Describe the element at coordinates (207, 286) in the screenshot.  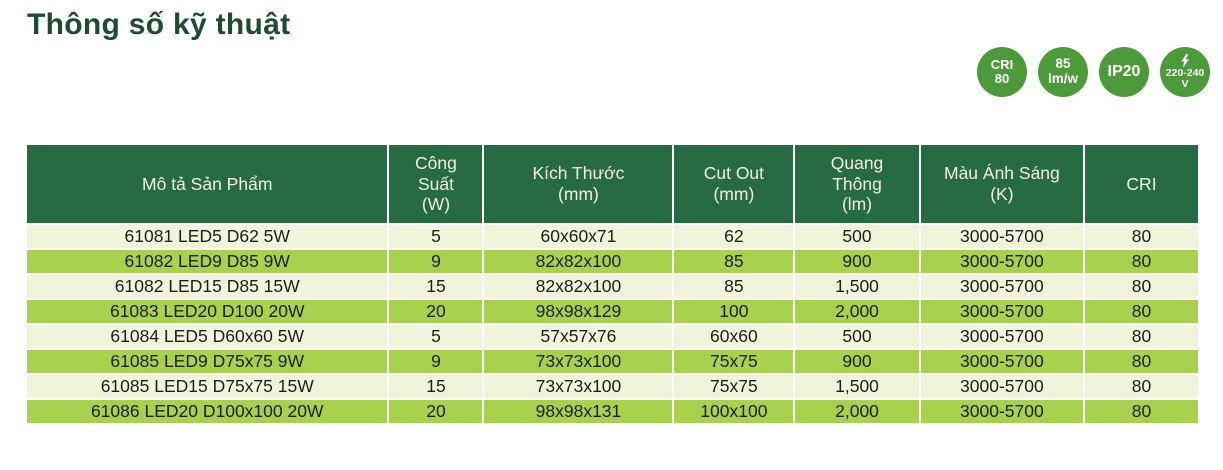
I see `table-cell: 61082 LED15 D85 15W` at that location.